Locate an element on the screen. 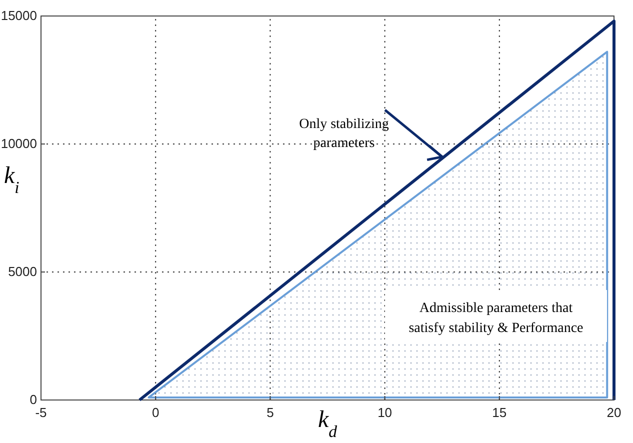 This screenshot has width=633, height=443. y-tick-label: 0 is located at coordinates (33, 399).